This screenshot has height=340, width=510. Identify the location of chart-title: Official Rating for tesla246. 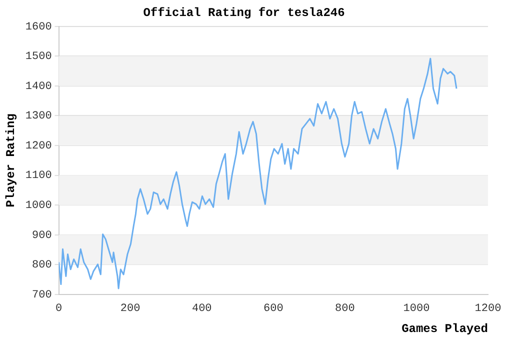
(244, 13).